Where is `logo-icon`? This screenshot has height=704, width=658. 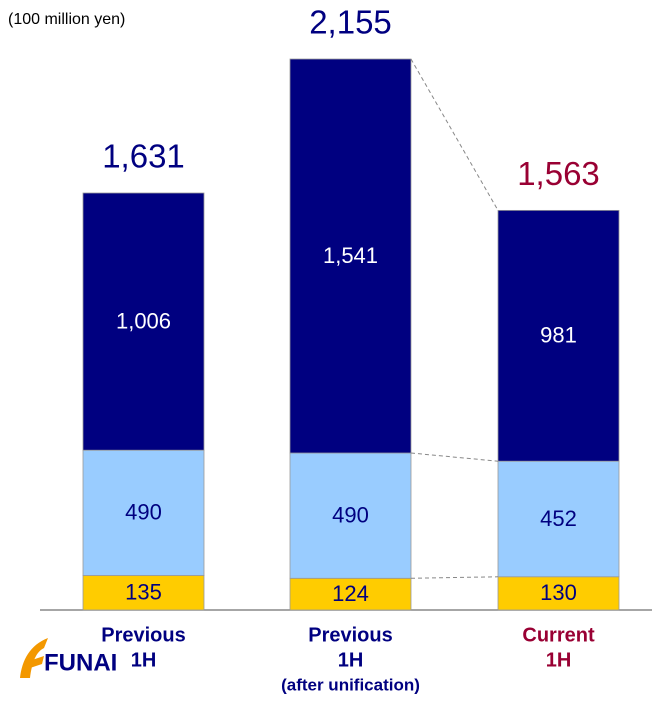 logo-icon is located at coordinates (34, 658).